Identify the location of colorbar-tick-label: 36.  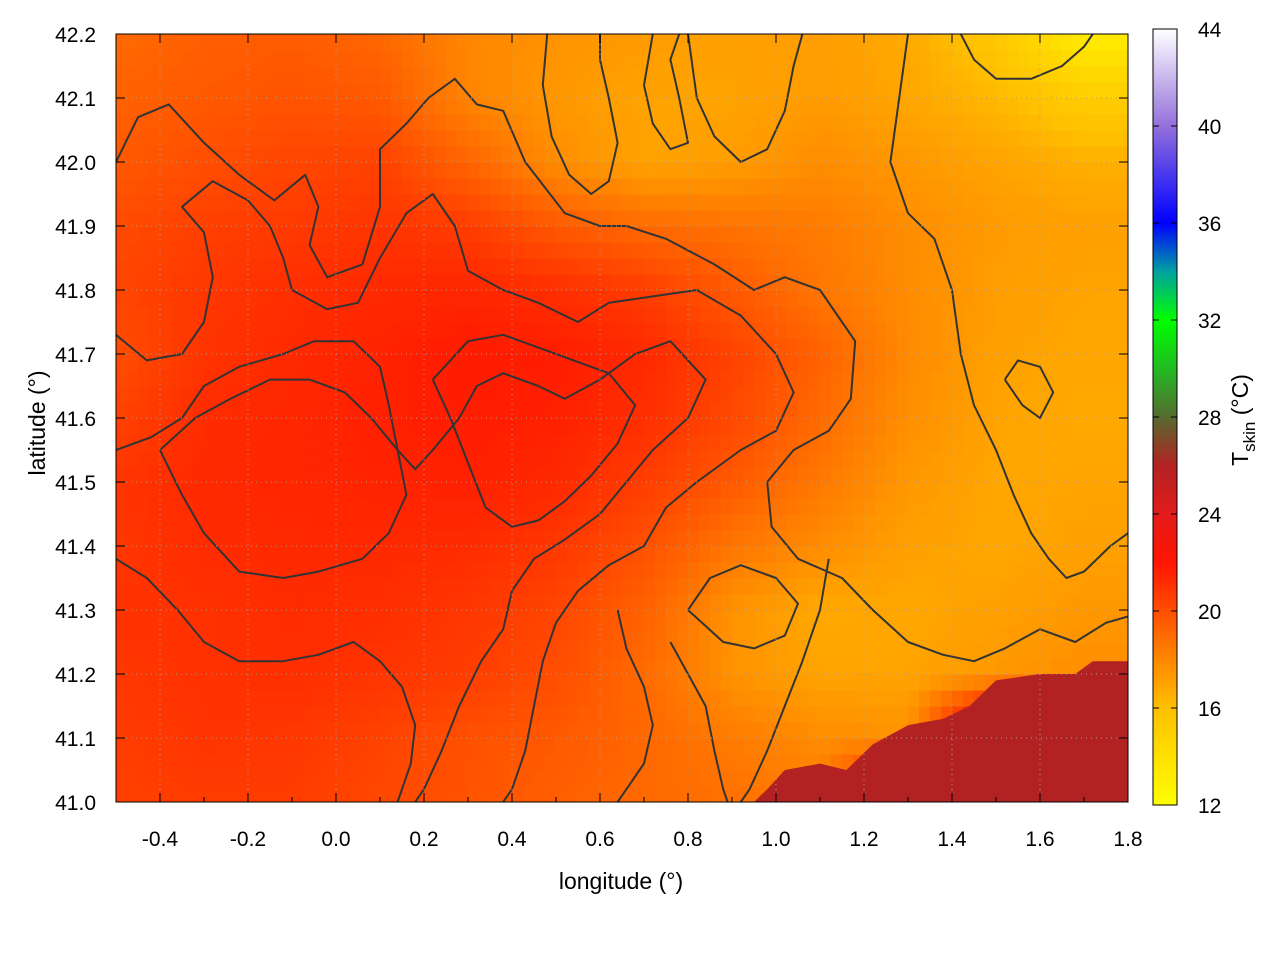
(1209, 224).